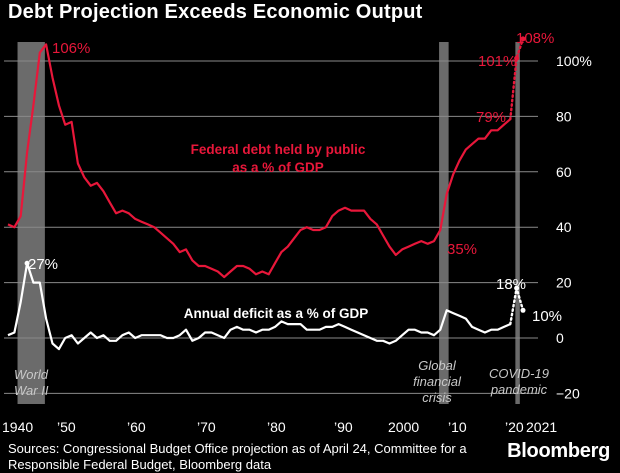 This screenshot has height=473, width=620. Describe the element at coordinates (462, 249) in the screenshot. I see `data-label: 35%` at that location.